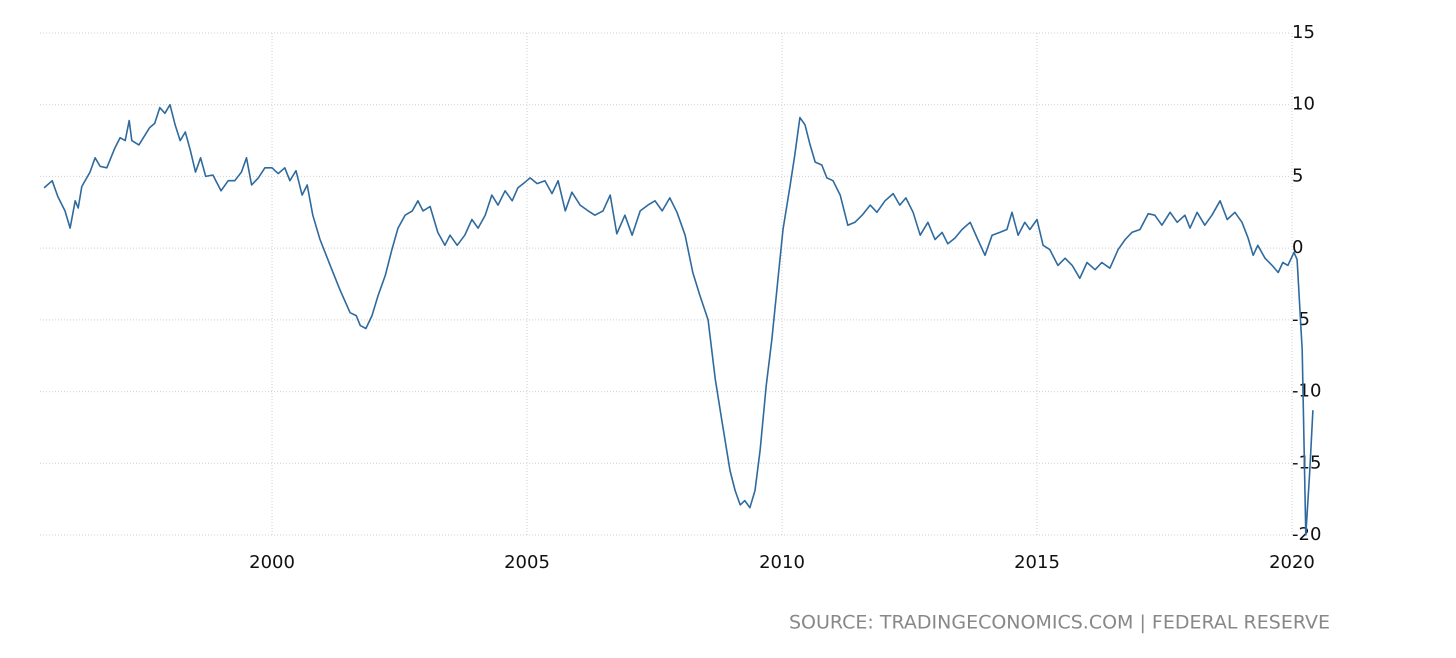 Image resolution: width=1456 pixels, height=658 pixels. Describe the element at coordinates (782, 562) in the screenshot. I see `x-tick-label: 2010` at that location.